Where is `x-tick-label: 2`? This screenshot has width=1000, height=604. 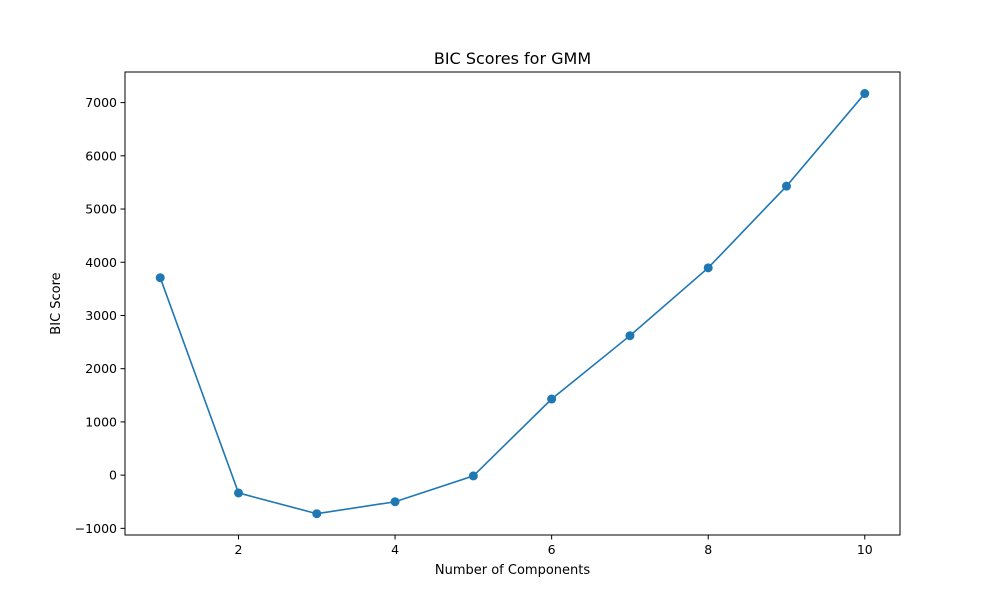
x-tick-label: 2 is located at coordinates (239, 549).